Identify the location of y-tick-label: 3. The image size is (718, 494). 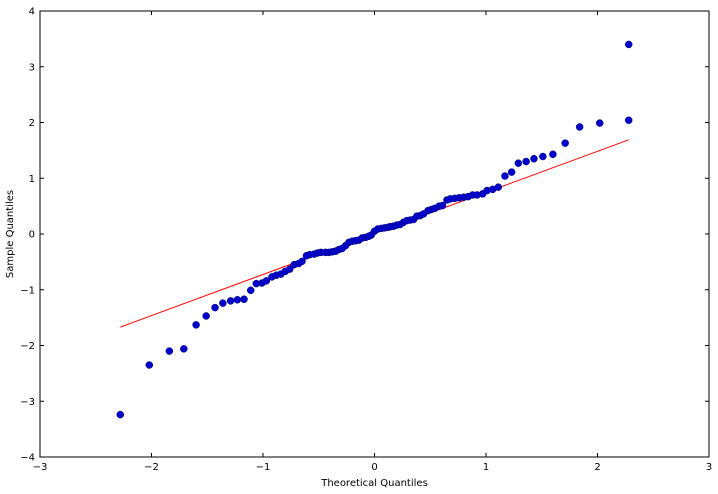
(32, 67).